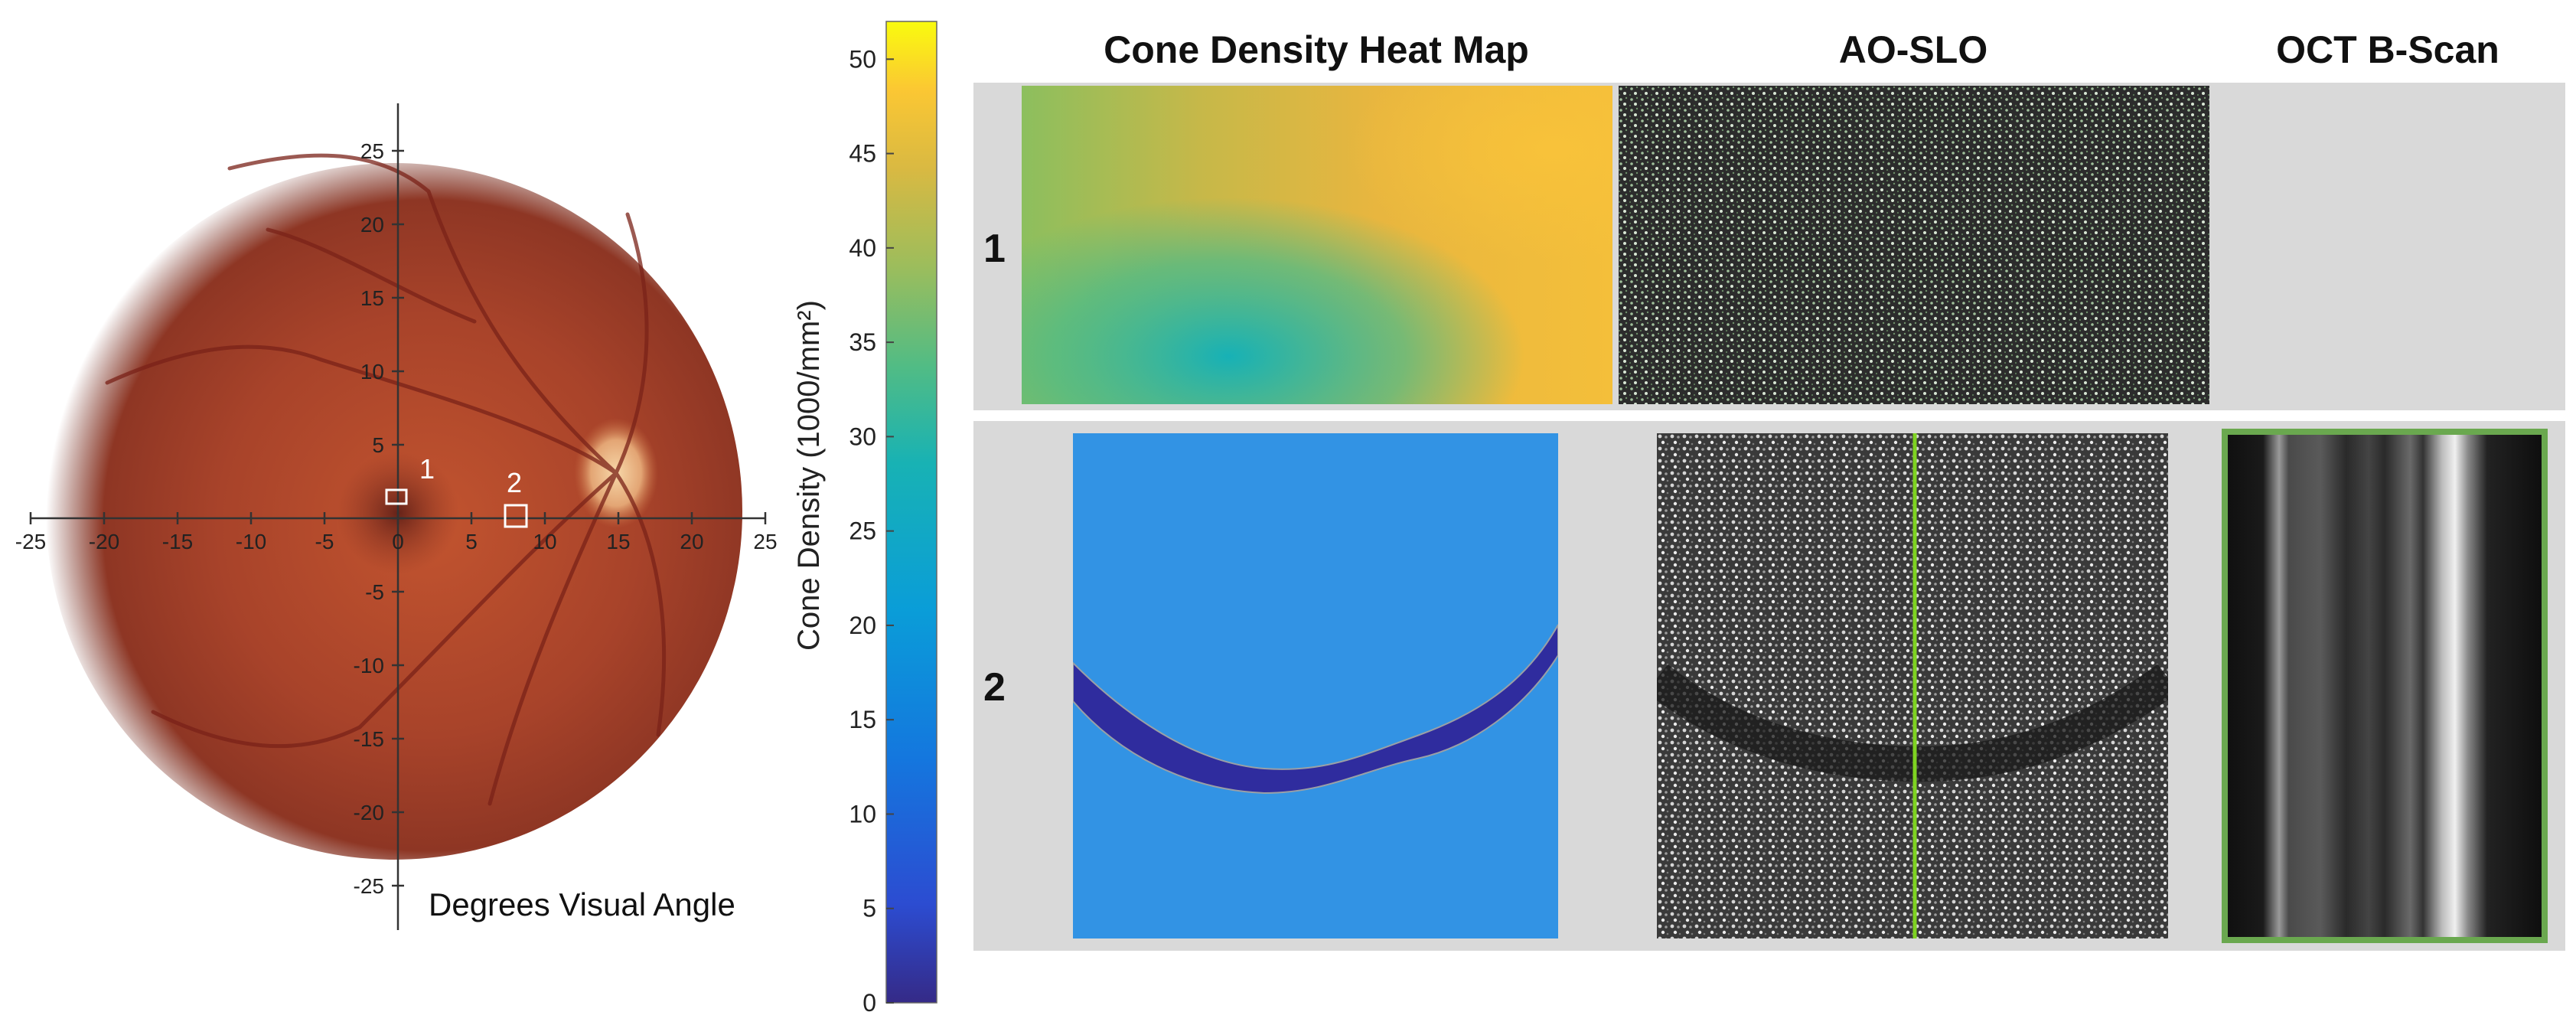  I want to click on x-axis-tick-label: 15, so click(618, 541).